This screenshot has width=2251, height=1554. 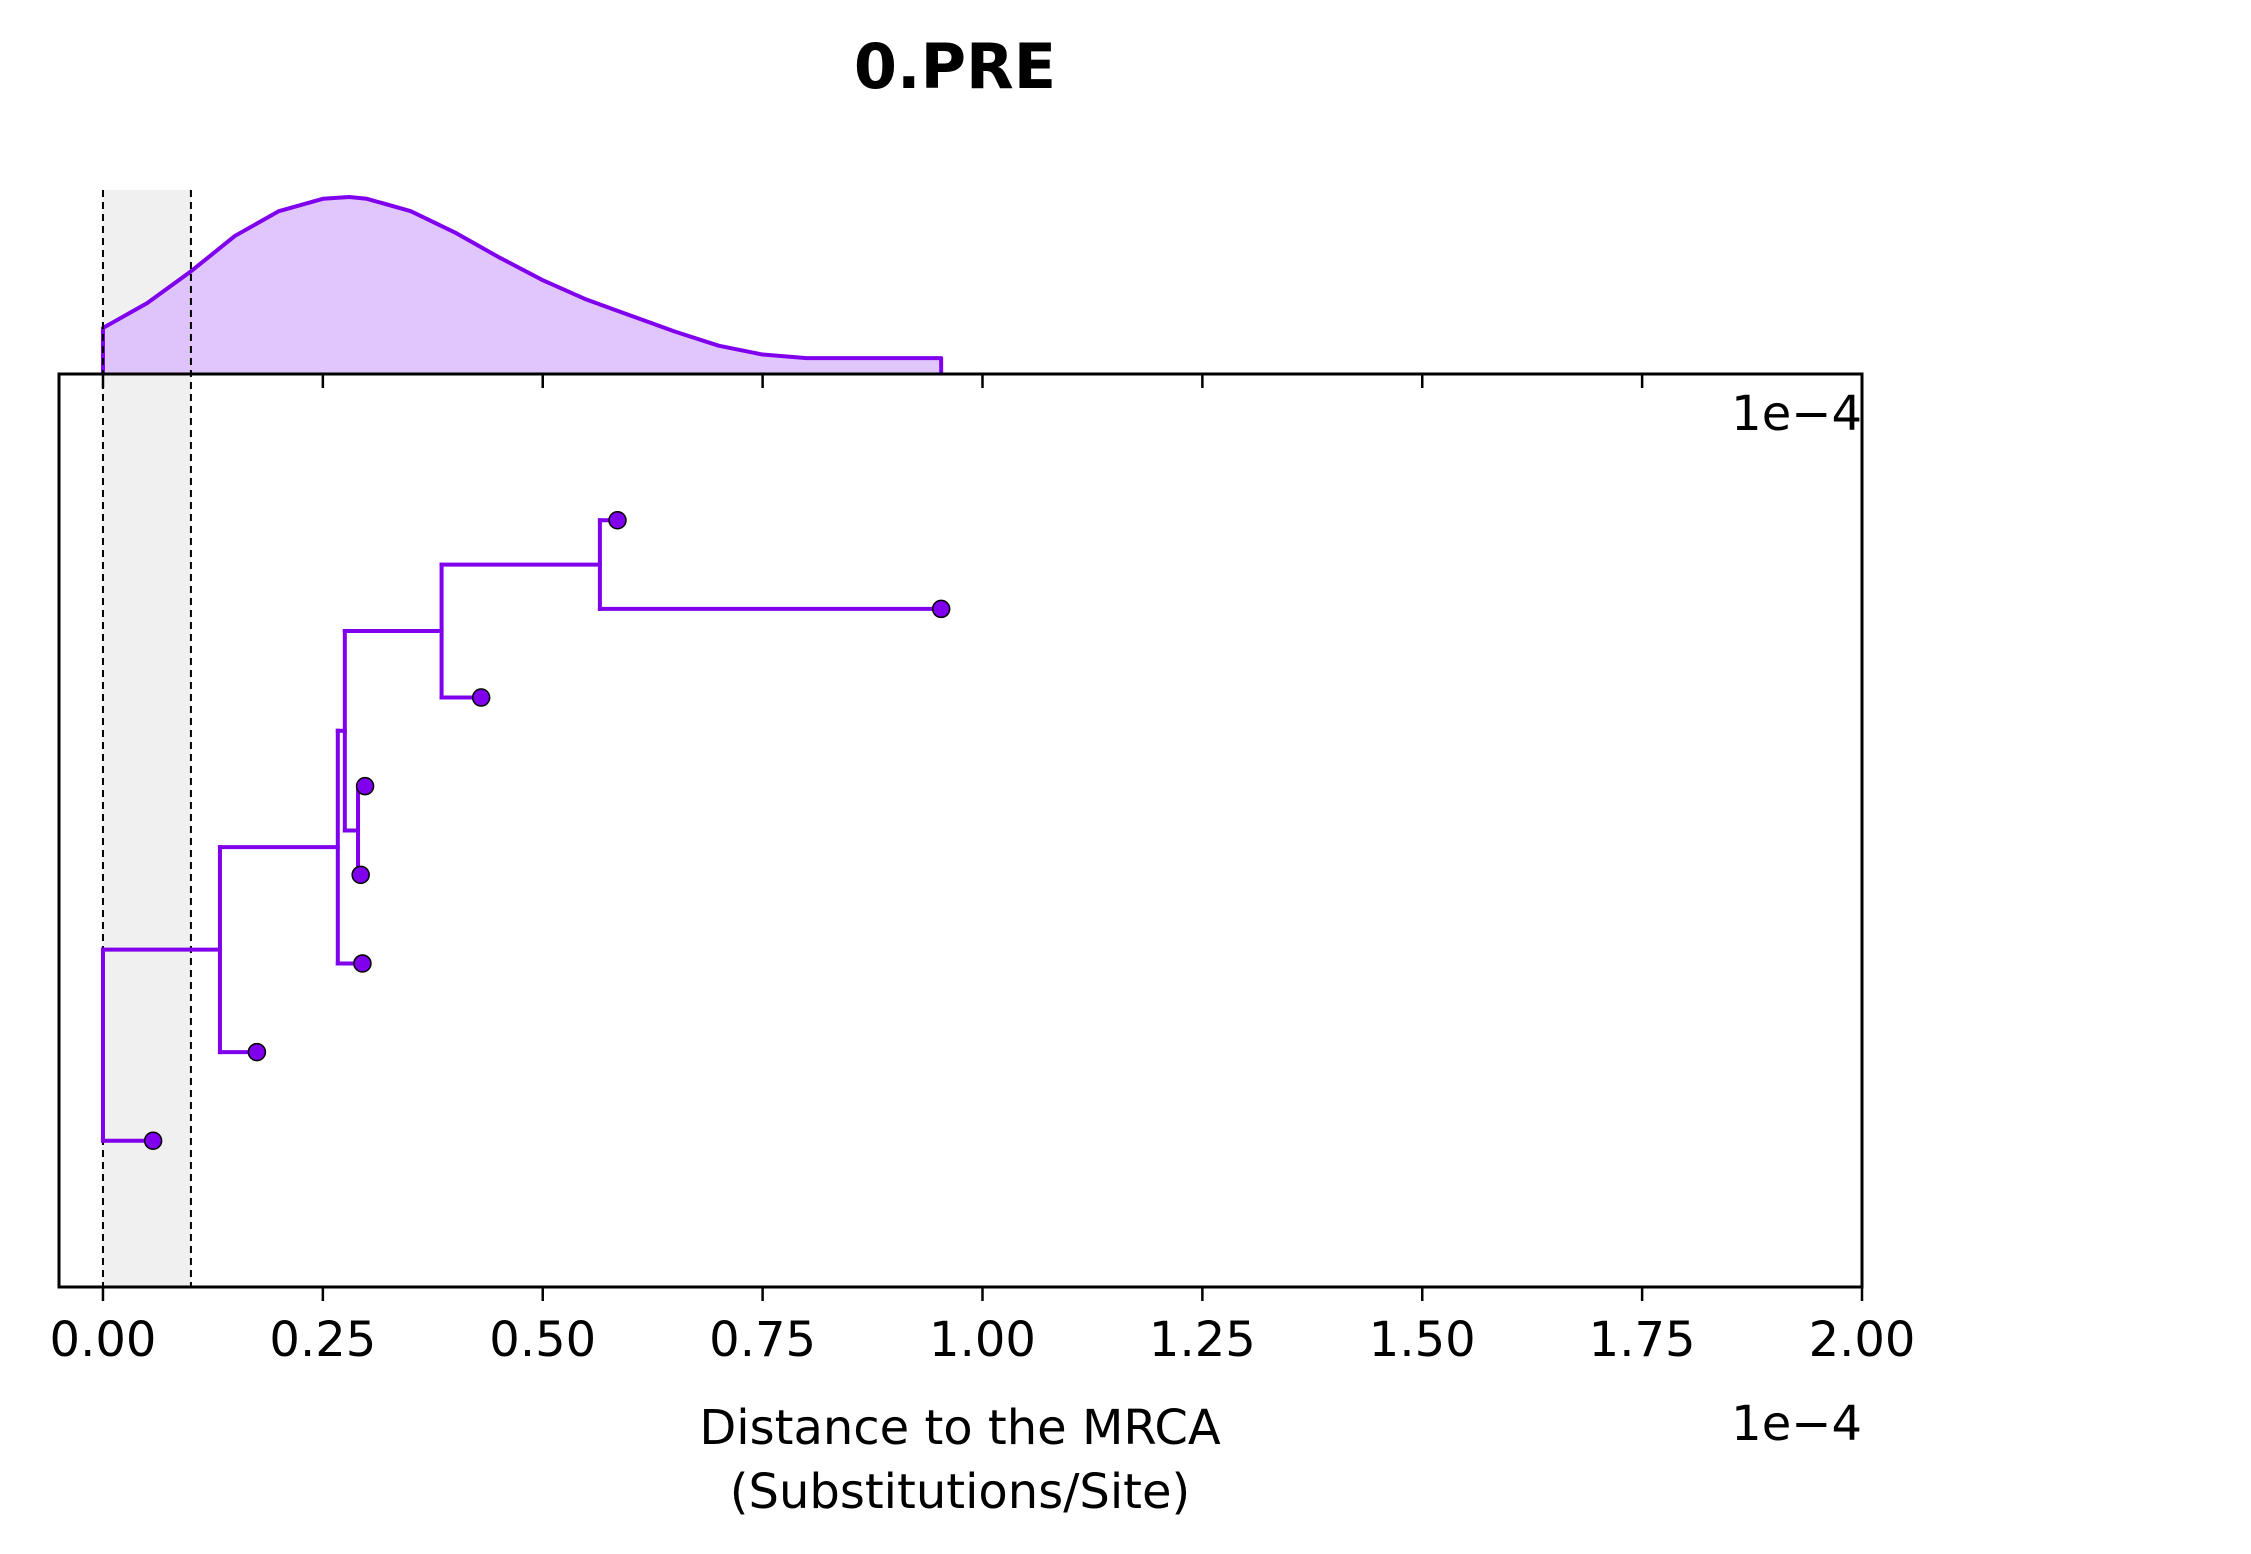 I want to click on x-tick-label-1: 0.25, so click(x=322, y=1340).